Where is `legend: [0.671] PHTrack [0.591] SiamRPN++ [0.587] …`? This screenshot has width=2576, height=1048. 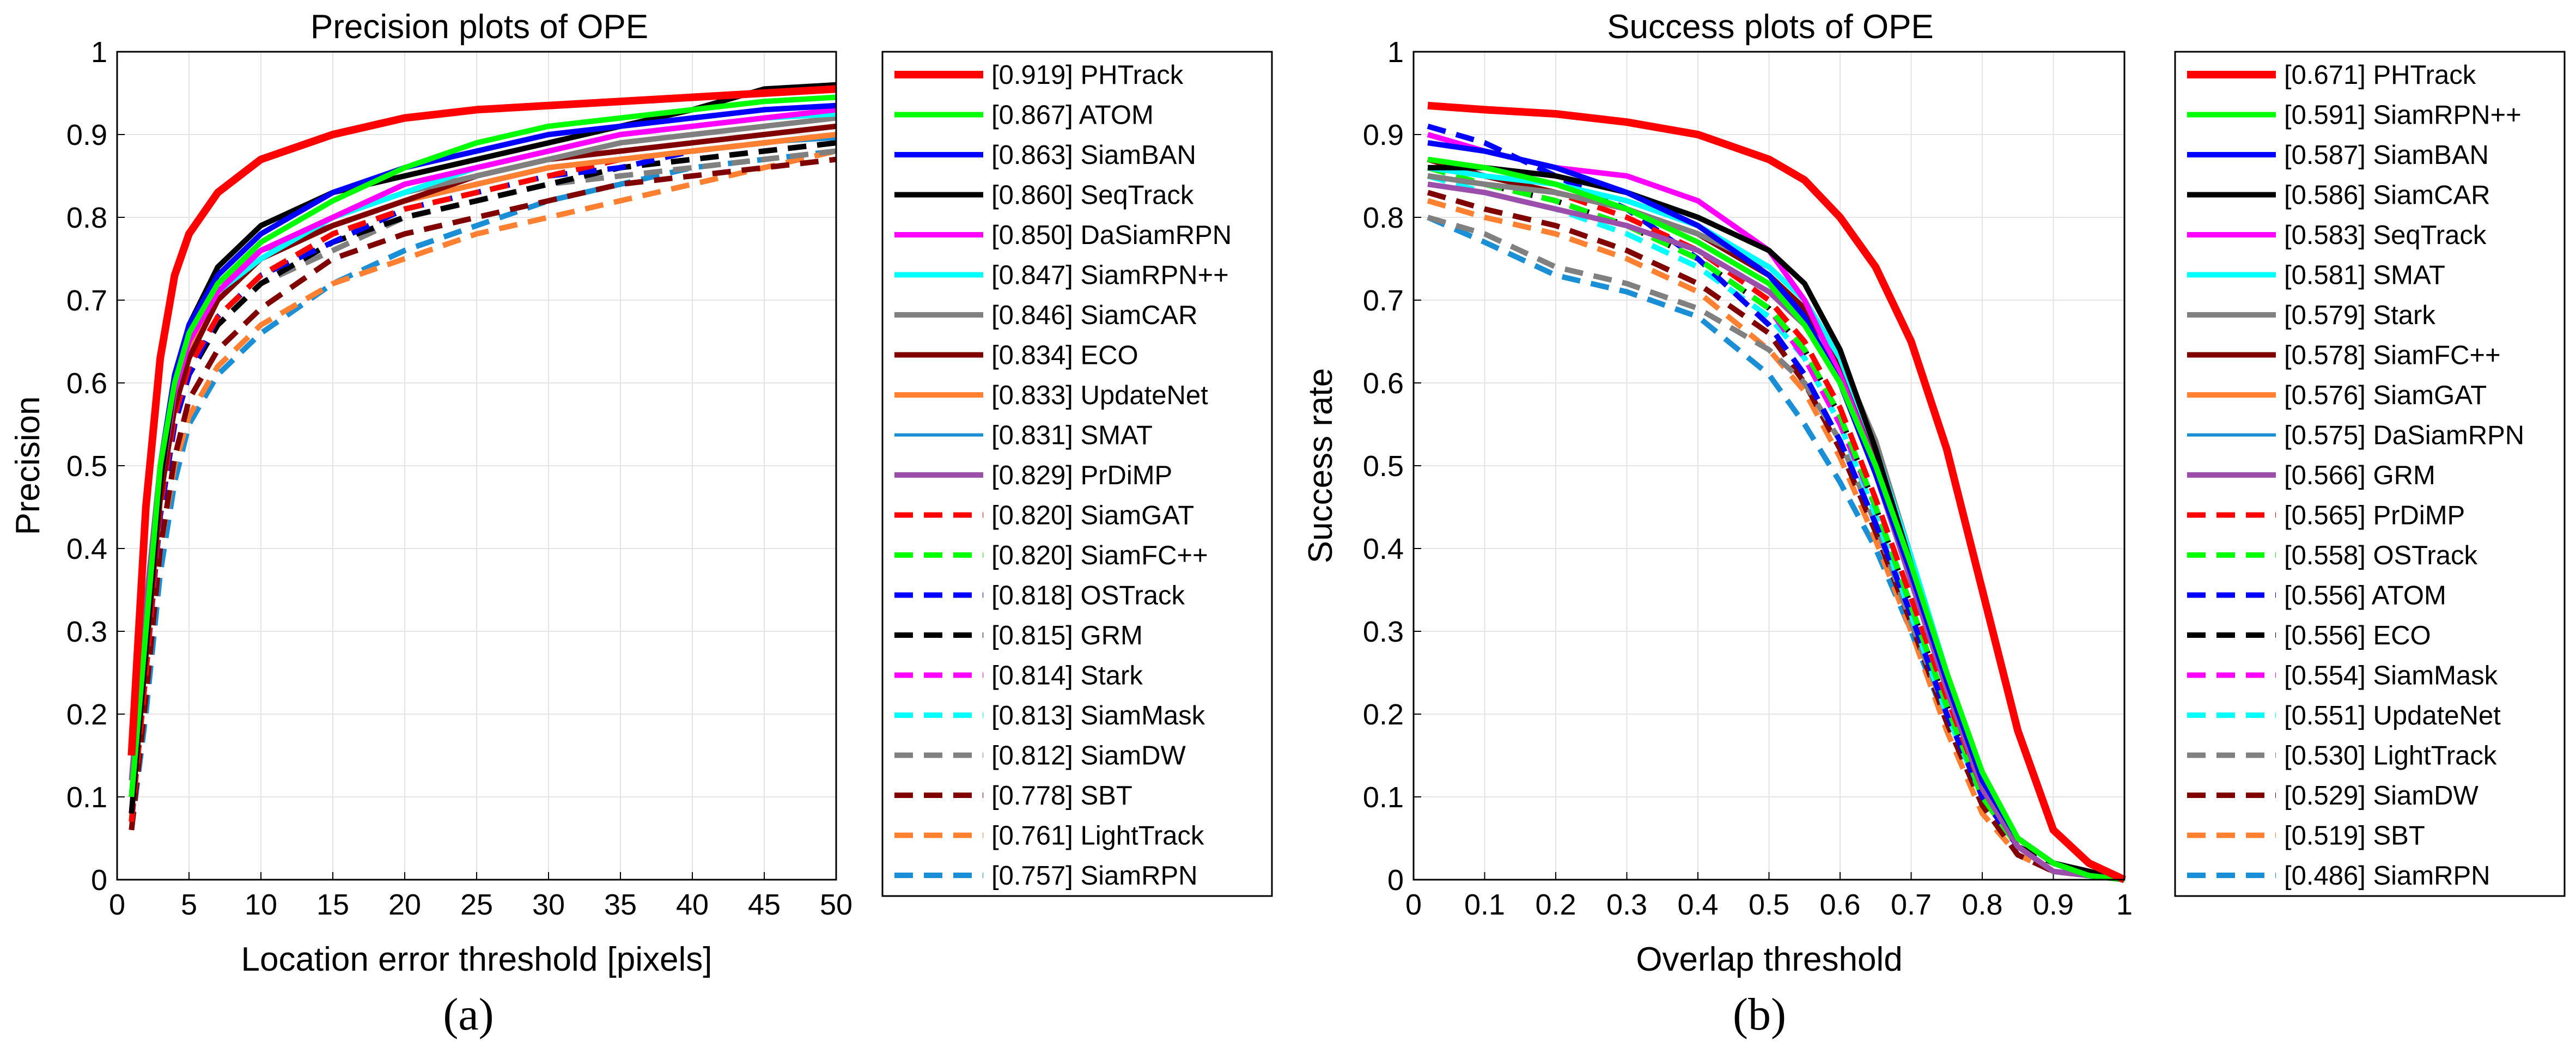 legend: [0.671] PHTrack [0.591] SiamRPN++ [0.587] … is located at coordinates (2370, 474).